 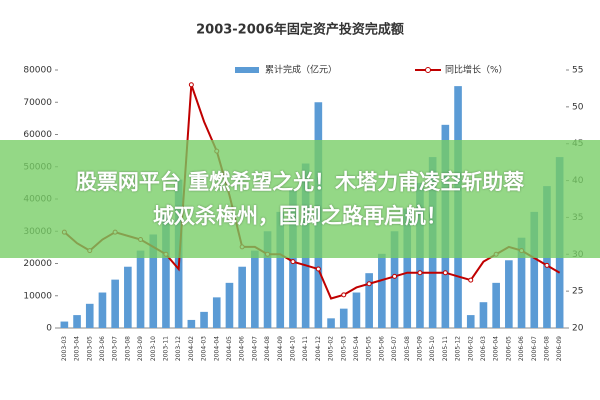 What do you see at coordinates (428, 70) in the screenshot?
I see `legend-marker` at bounding box center [428, 70].